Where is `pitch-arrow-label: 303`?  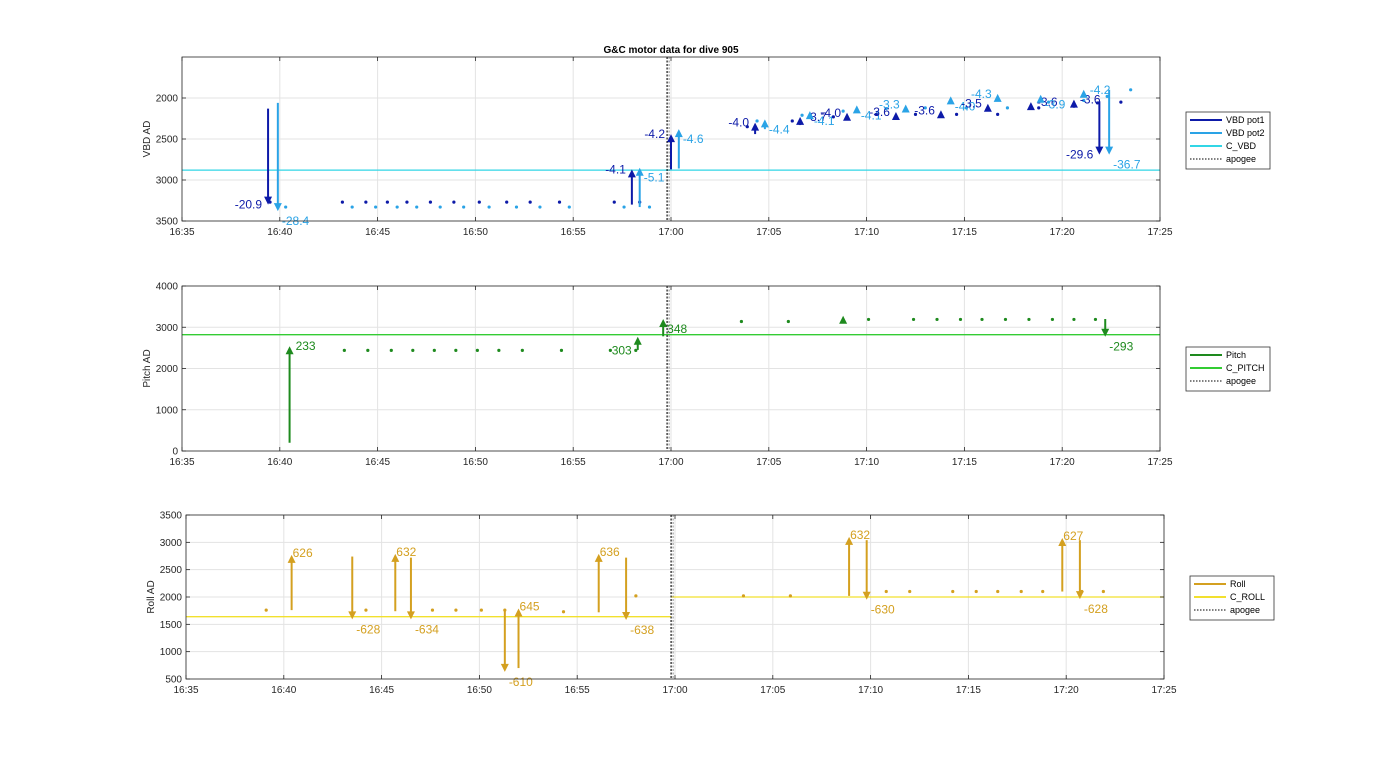 pitch-arrow-label: 303 is located at coordinates (622, 351).